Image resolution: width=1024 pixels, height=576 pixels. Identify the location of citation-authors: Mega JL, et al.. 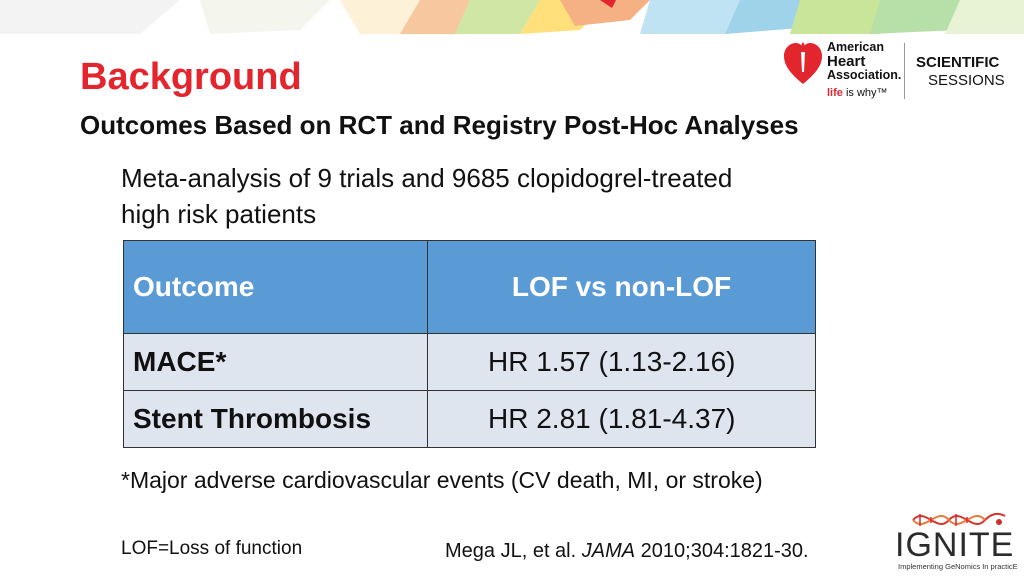
(513, 551).